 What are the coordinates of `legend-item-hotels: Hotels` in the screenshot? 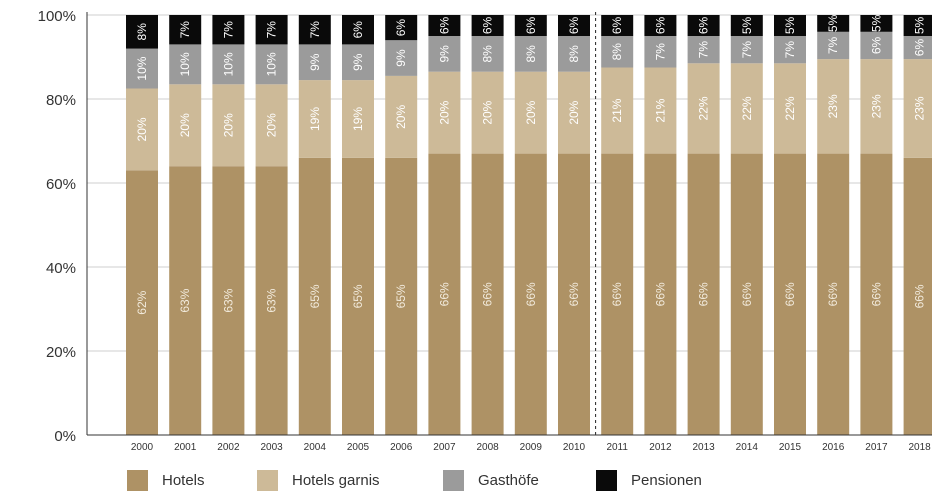 It's located at (166, 480).